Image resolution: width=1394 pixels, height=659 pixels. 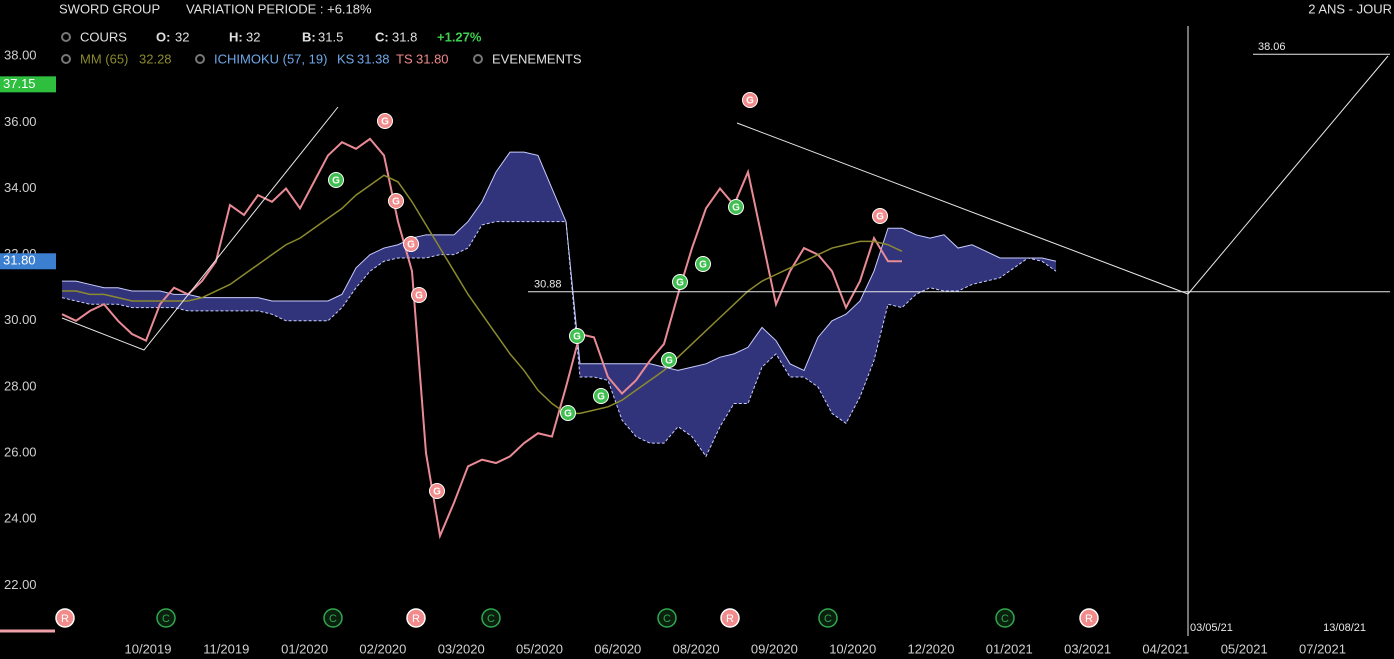 What do you see at coordinates (270, 58) in the screenshot?
I see `legend-label: ICHIMOKU (57, 19)` at bounding box center [270, 58].